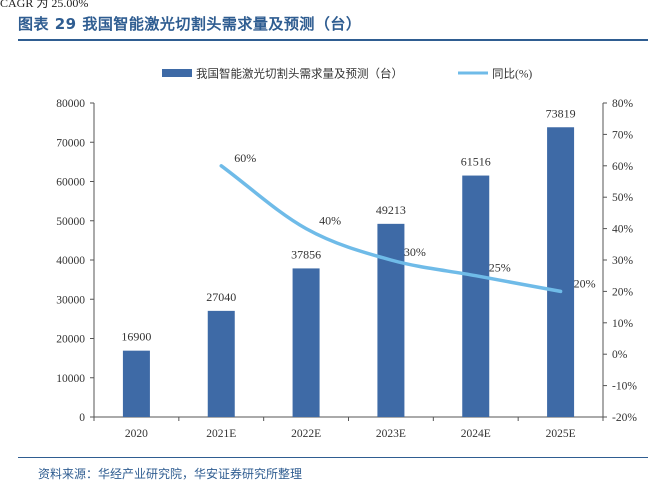 The image size is (662, 482). What do you see at coordinates (190, 24) in the screenshot?
I see `figure-title: 图表 29 我国智能激光切割头需求量及预测（台）` at bounding box center [190, 24].